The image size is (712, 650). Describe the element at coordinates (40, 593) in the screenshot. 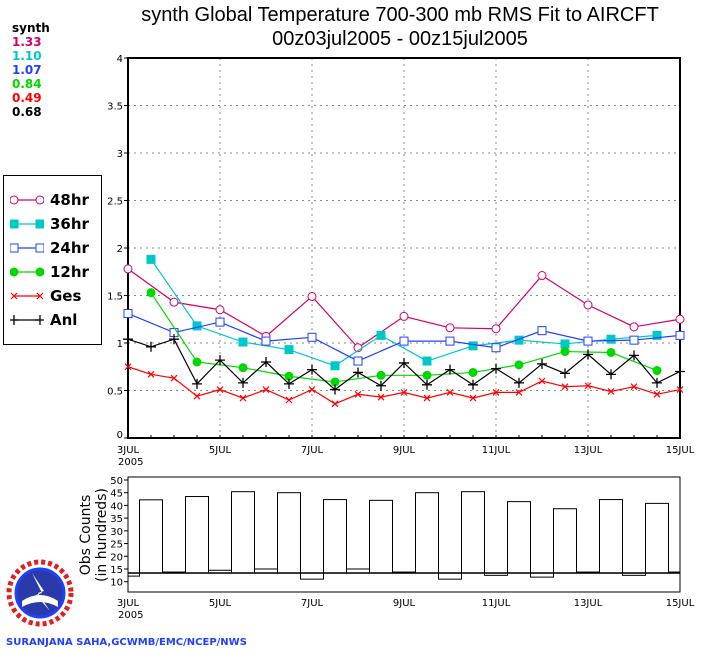

I see `logo-ring-text` at that location.